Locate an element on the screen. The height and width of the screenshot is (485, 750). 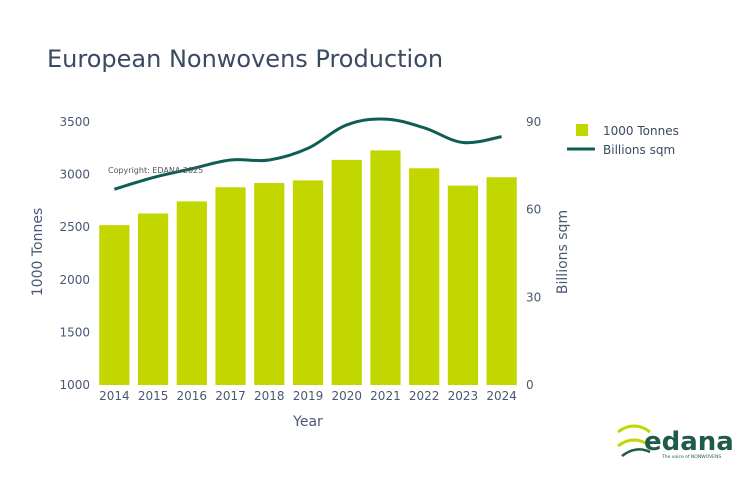
bar-2017 is located at coordinates (230, 286).